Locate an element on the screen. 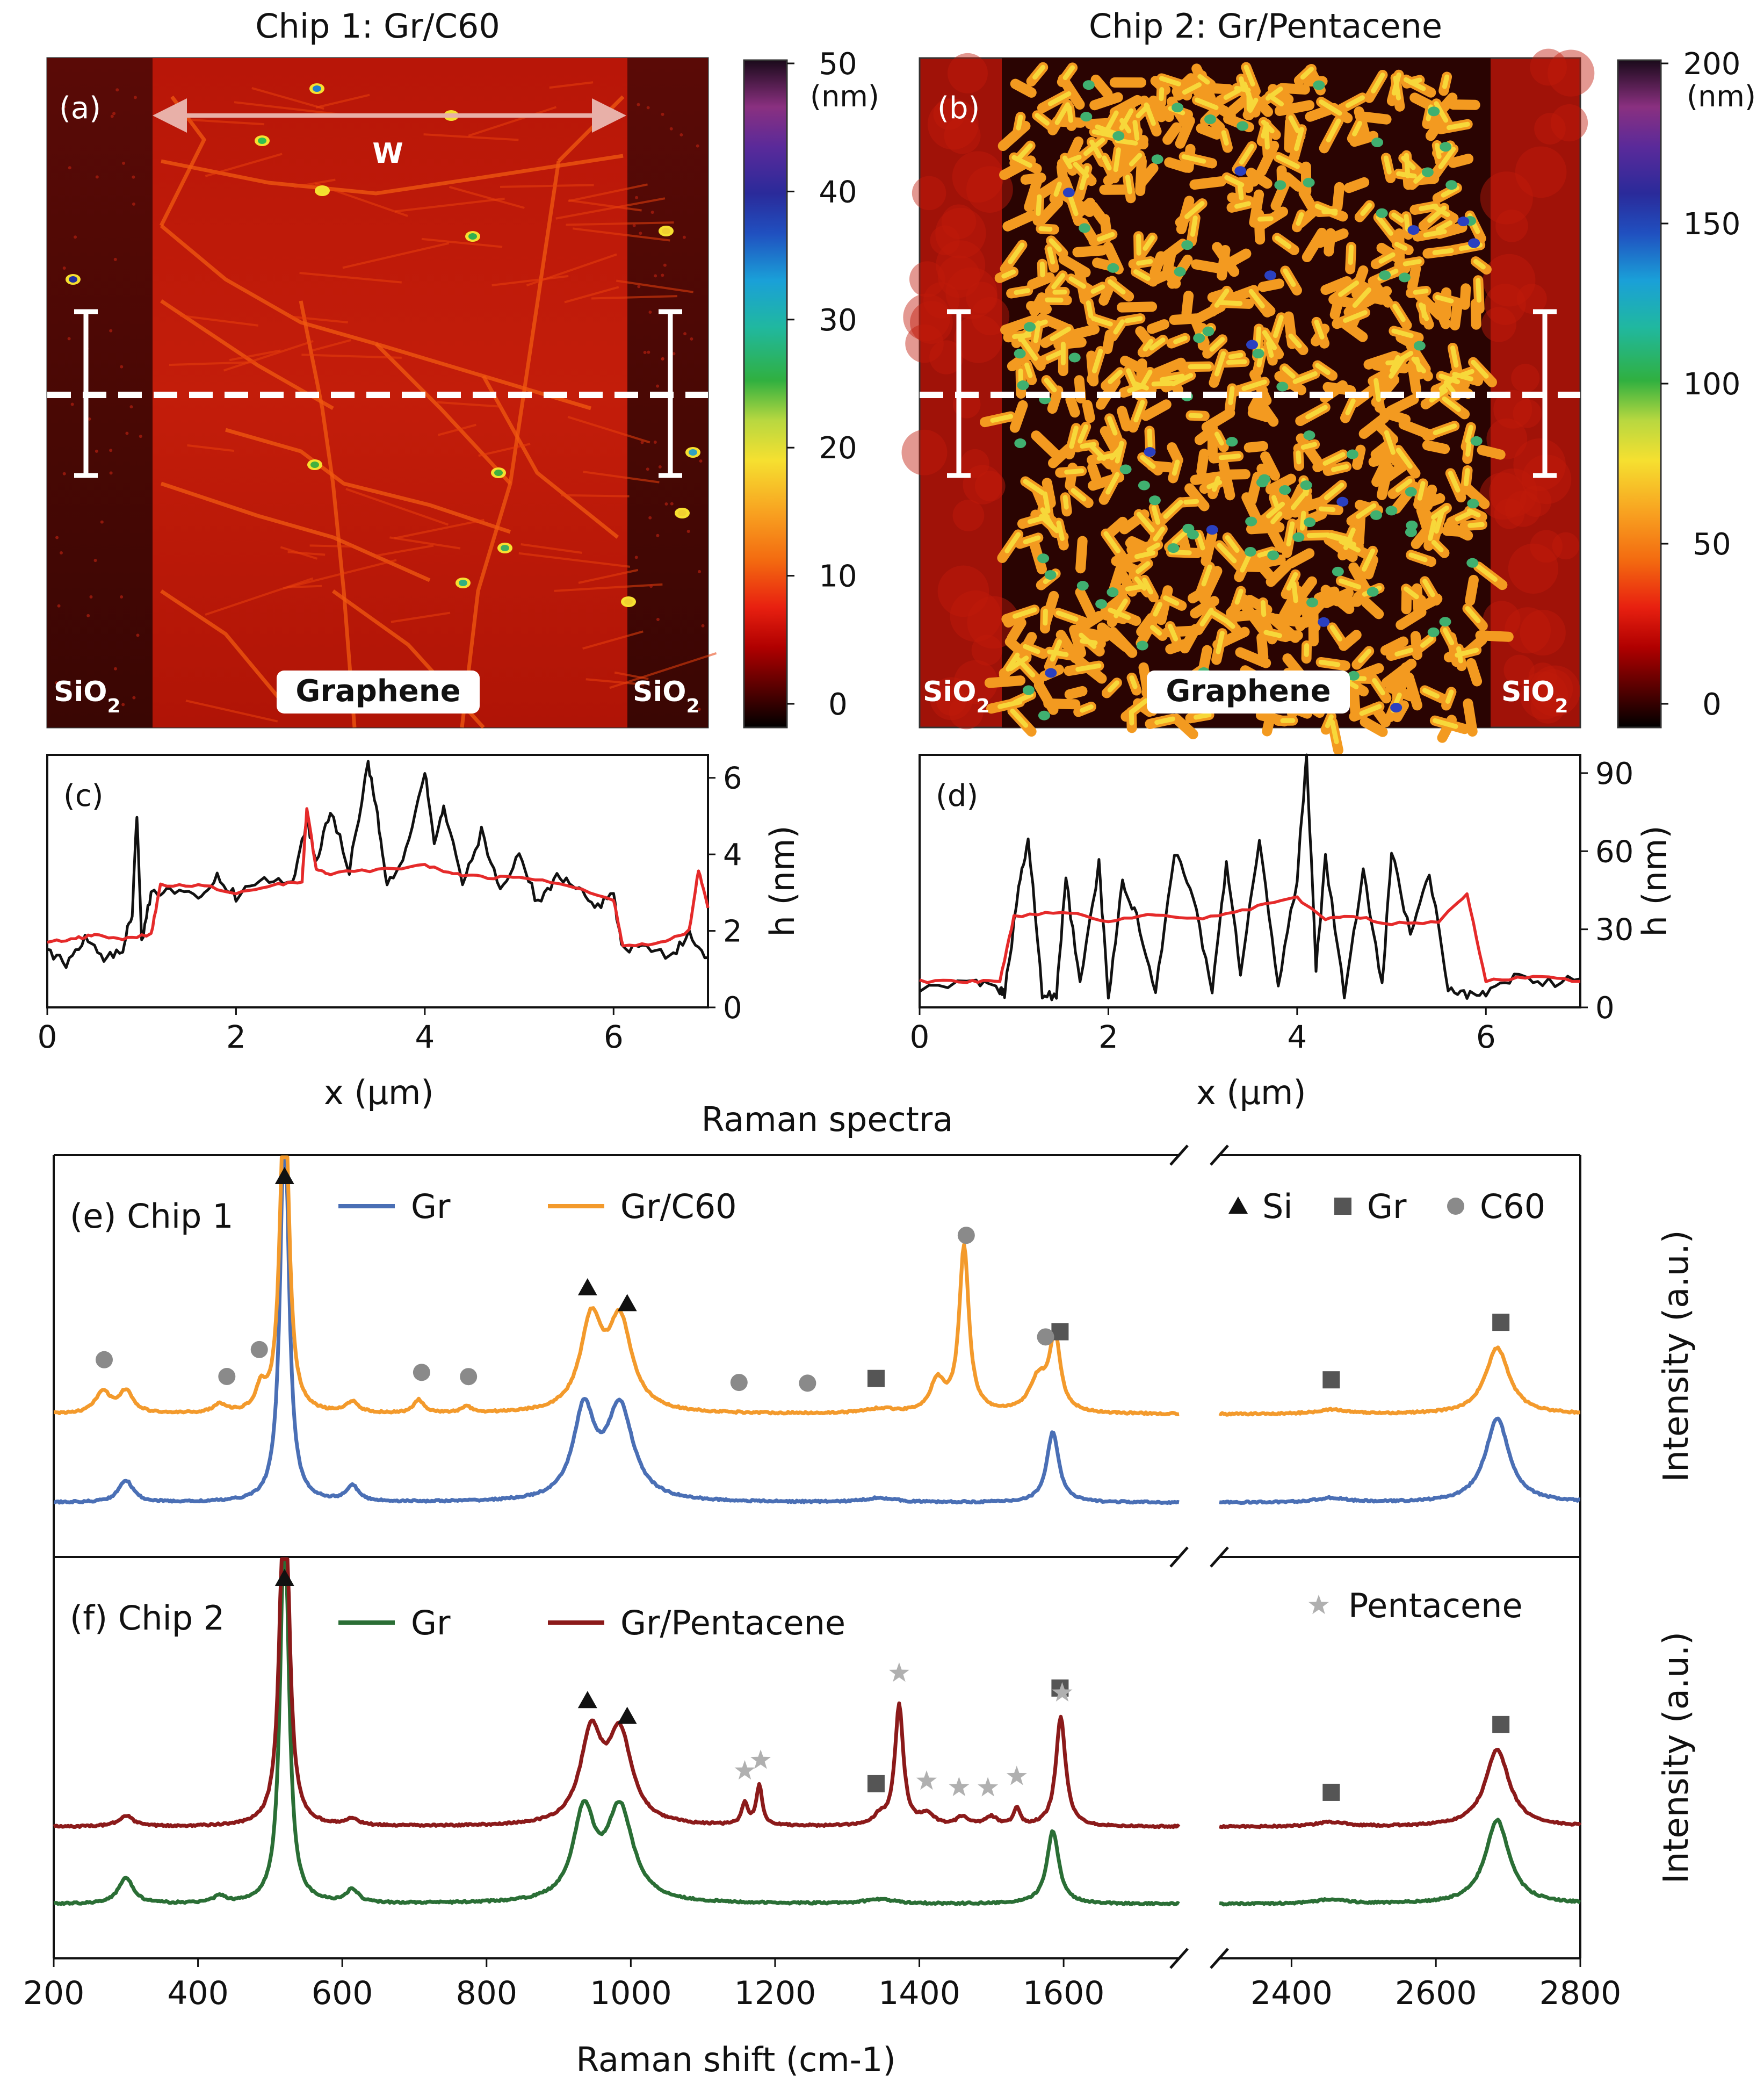 The image size is (1764, 2090). red-average-line is located at coordinates (1250, 938).